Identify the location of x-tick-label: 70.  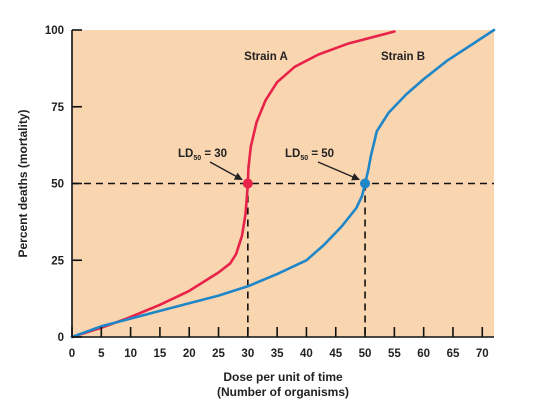
(482, 354).